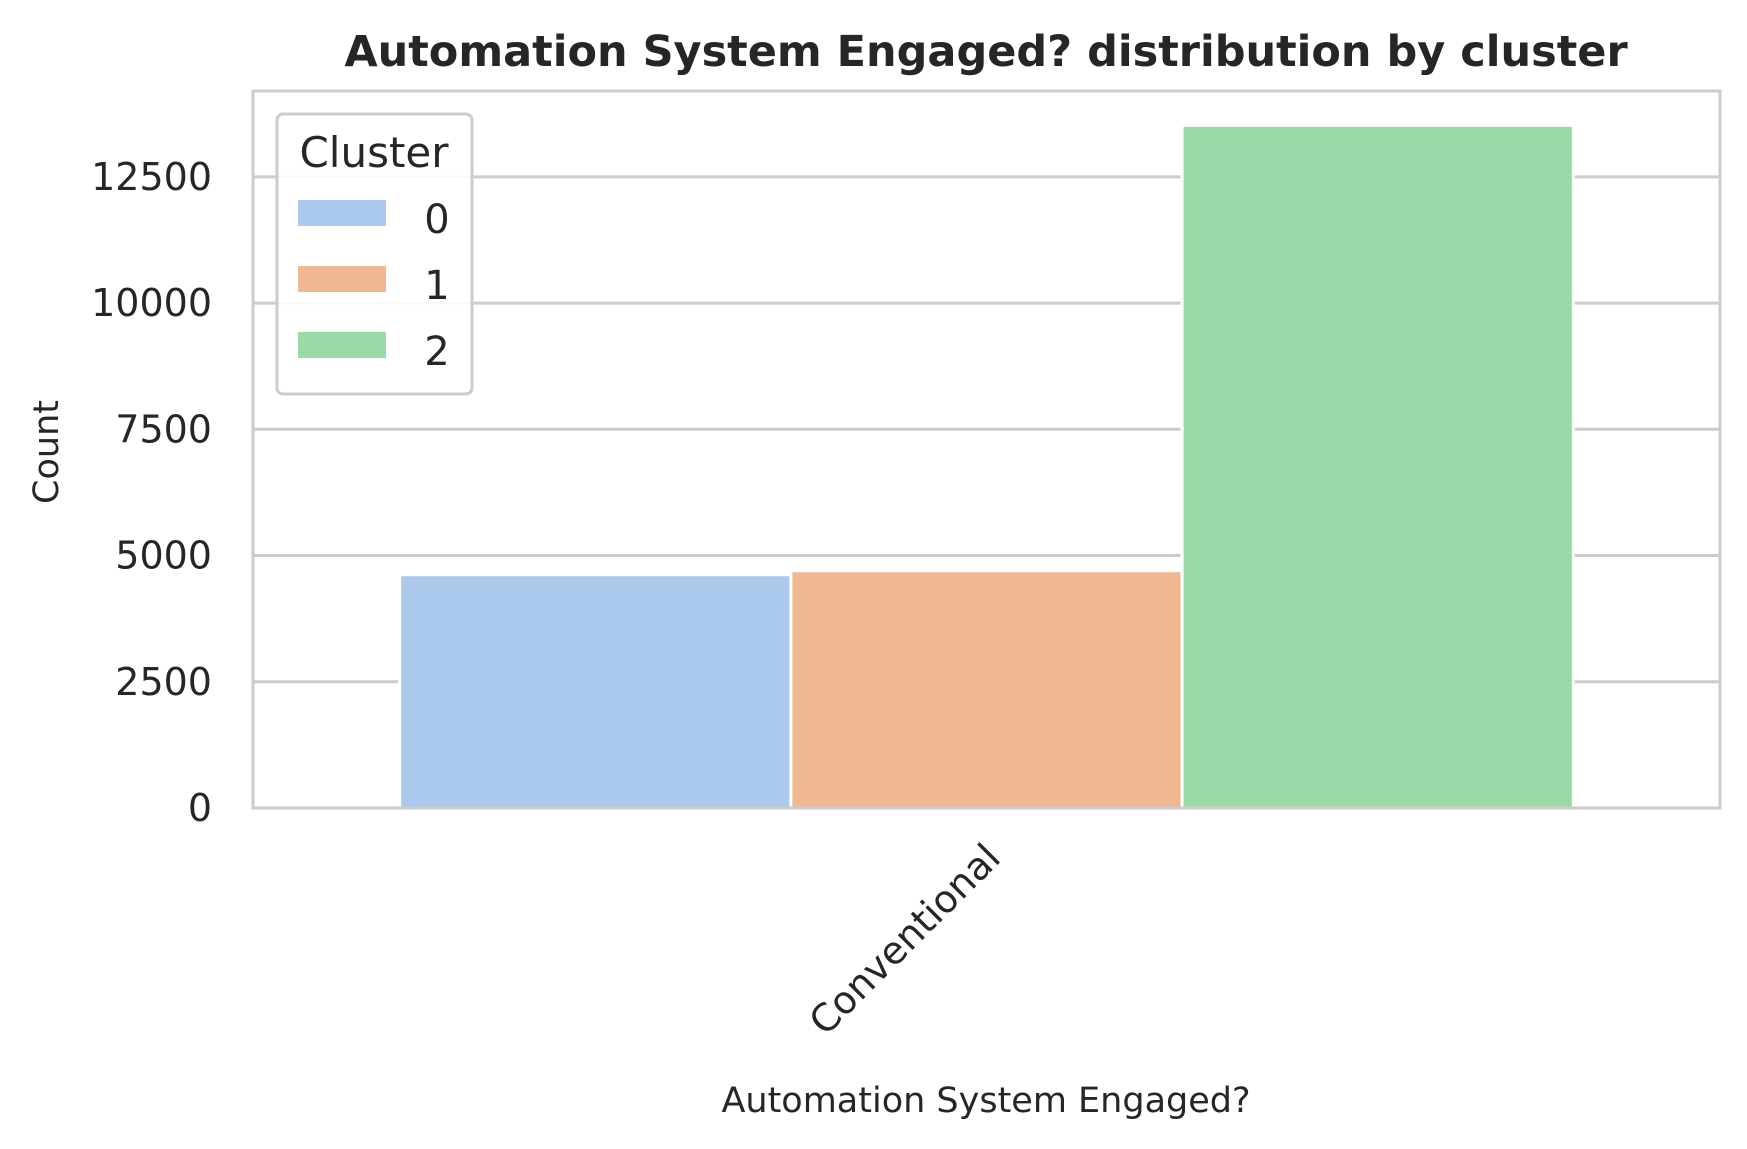  I want to click on y-tick-label: 12500, so click(151, 177).